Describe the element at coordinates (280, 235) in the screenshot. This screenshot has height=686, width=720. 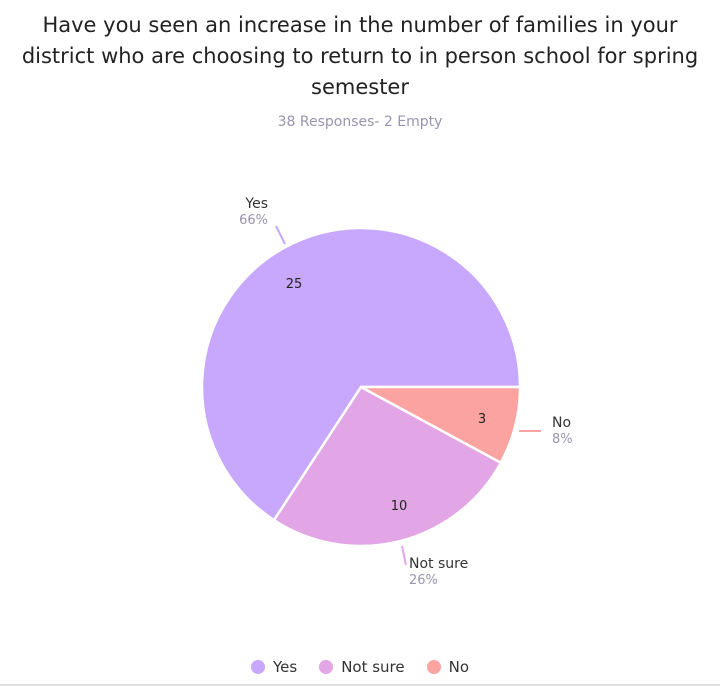
I see `leader-line-yes` at that location.